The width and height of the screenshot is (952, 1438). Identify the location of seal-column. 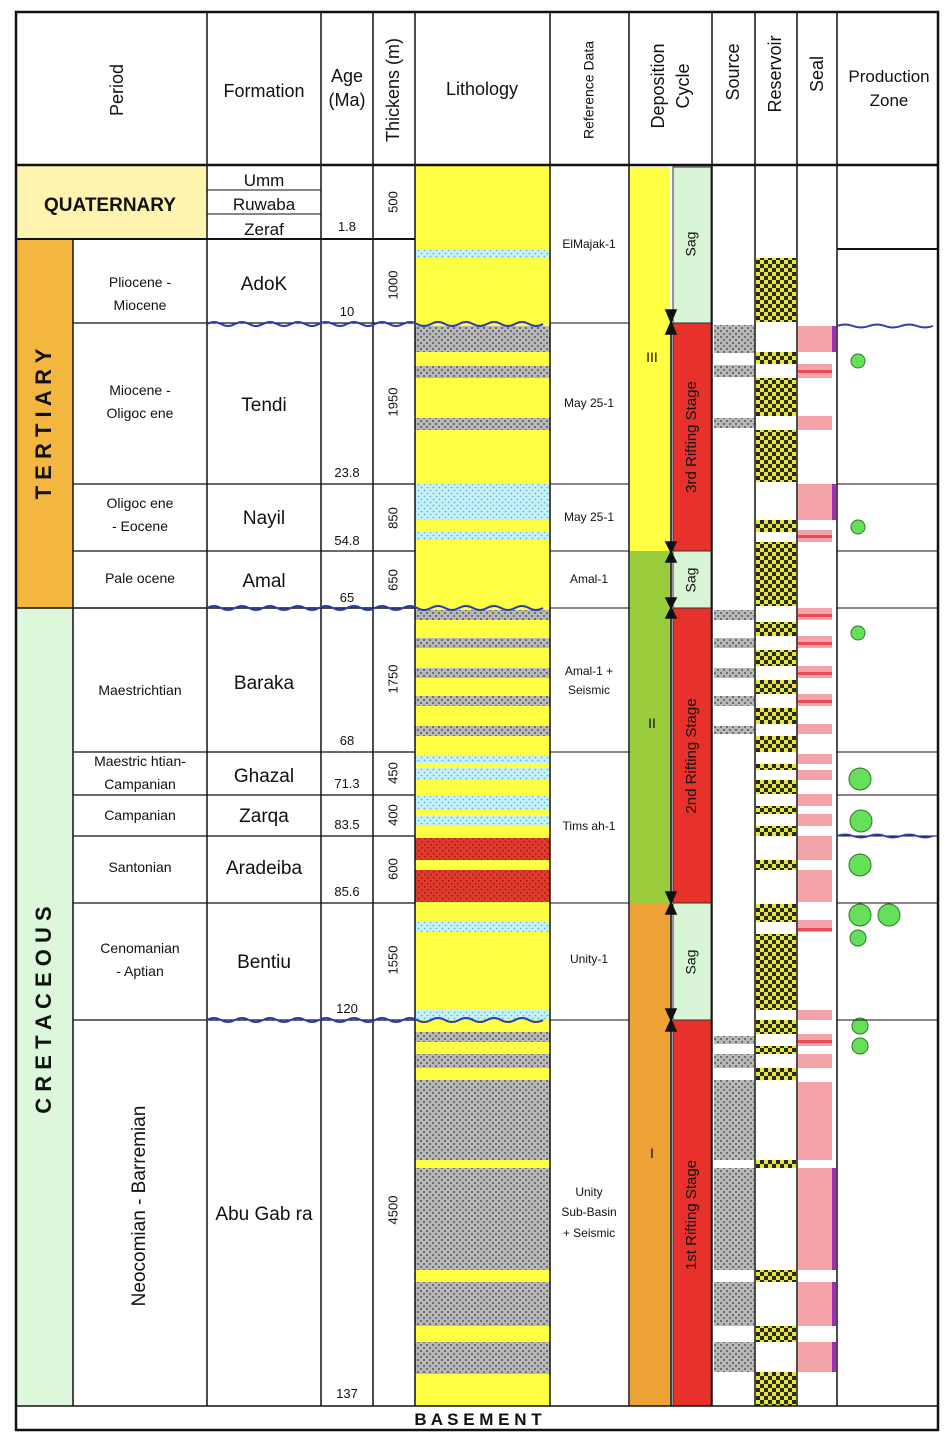
(817, 849).